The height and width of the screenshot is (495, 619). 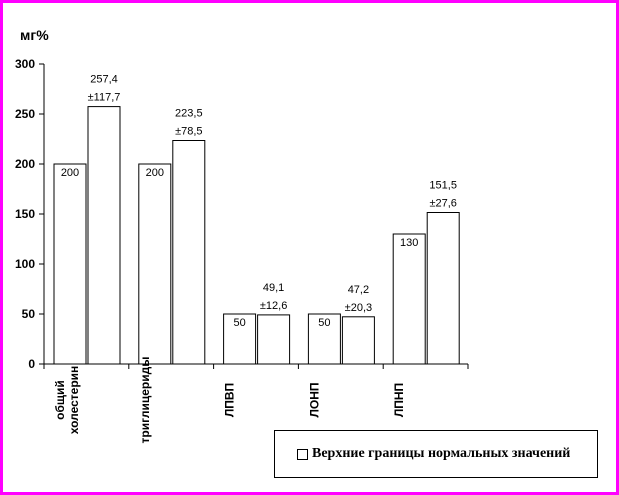 What do you see at coordinates (31, 364) in the screenshot?
I see `y-tick-label: 0` at bounding box center [31, 364].